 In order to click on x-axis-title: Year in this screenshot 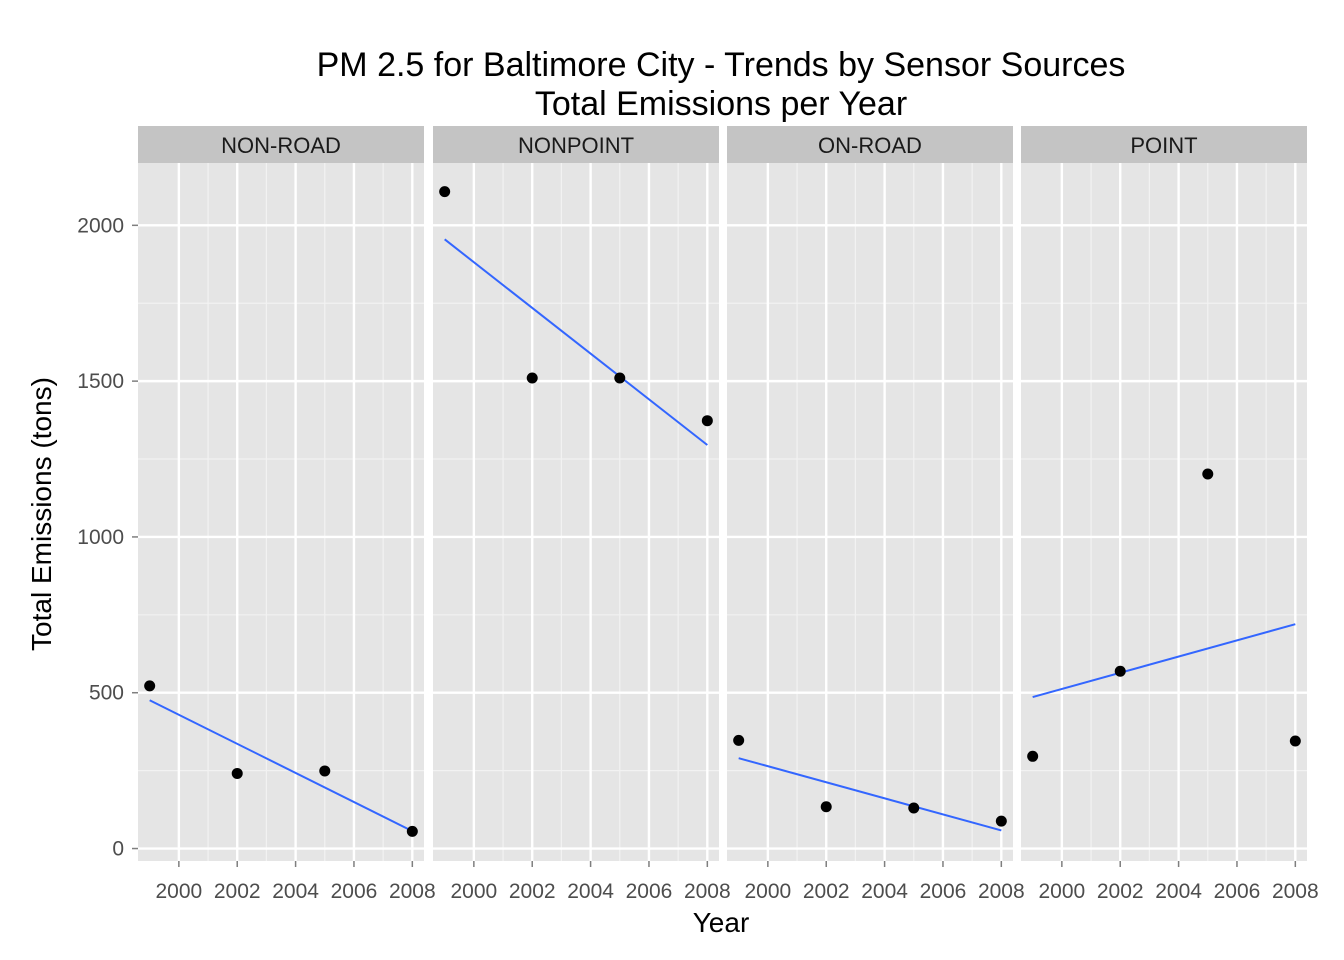, I will do `click(721, 922)`.